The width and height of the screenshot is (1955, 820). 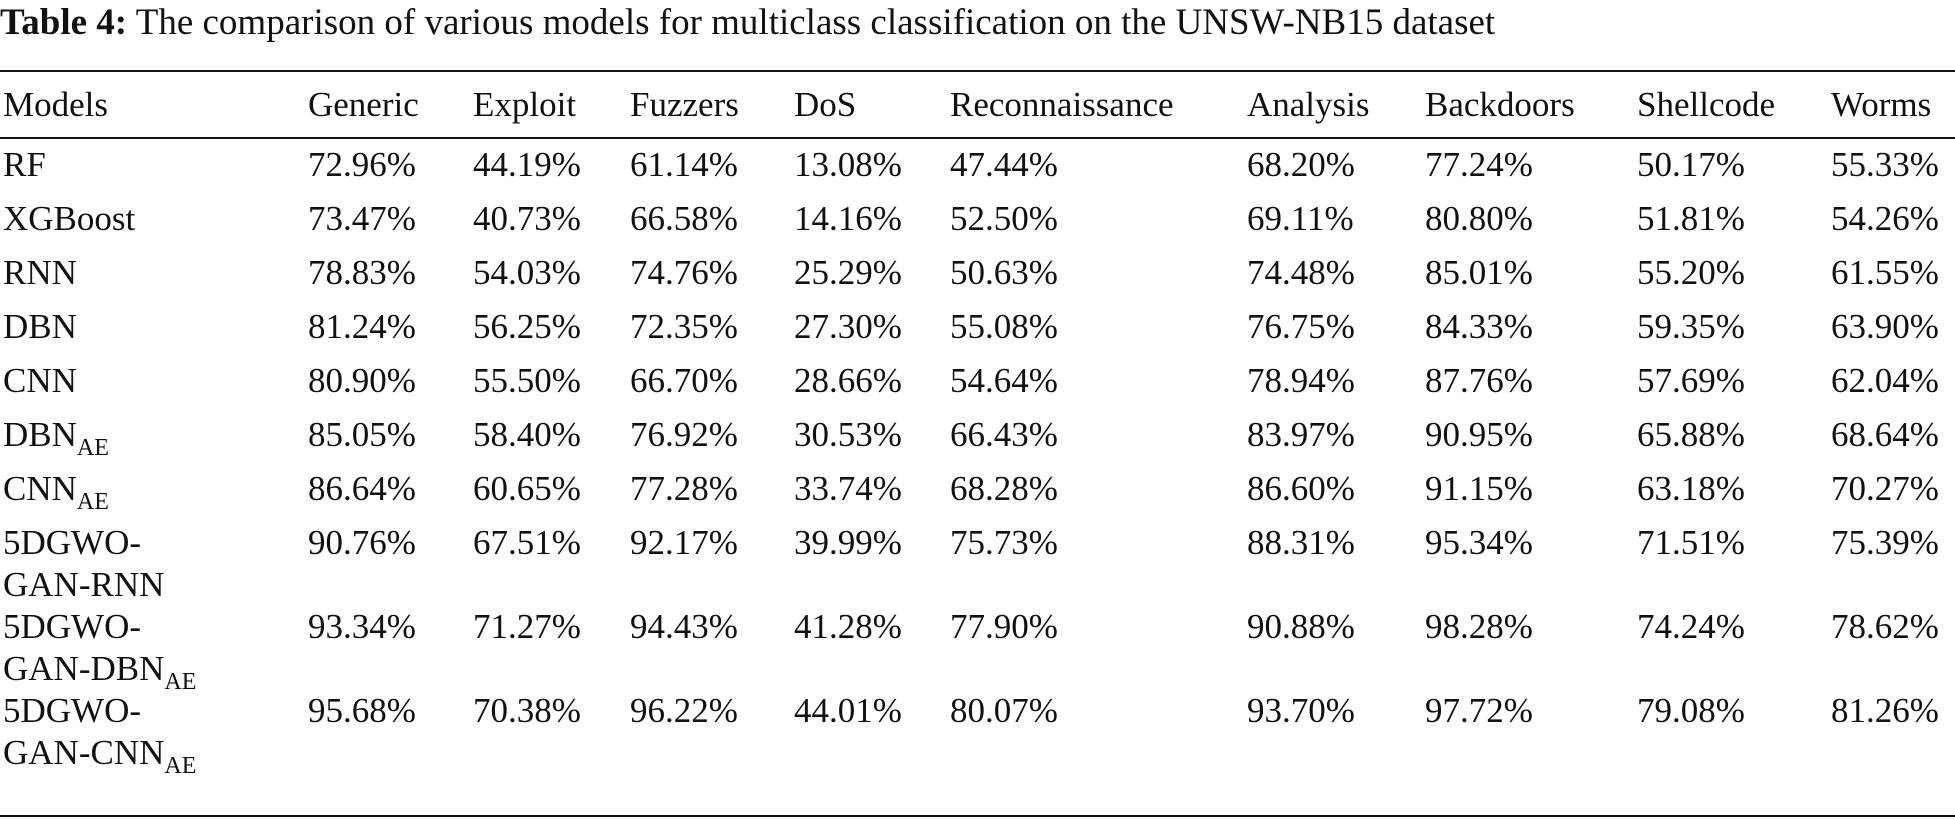 What do you see at coordinates (527, 710) in the screenshot?
I see `cell-exploit: 70.38%` at bounding box center [527, 710].